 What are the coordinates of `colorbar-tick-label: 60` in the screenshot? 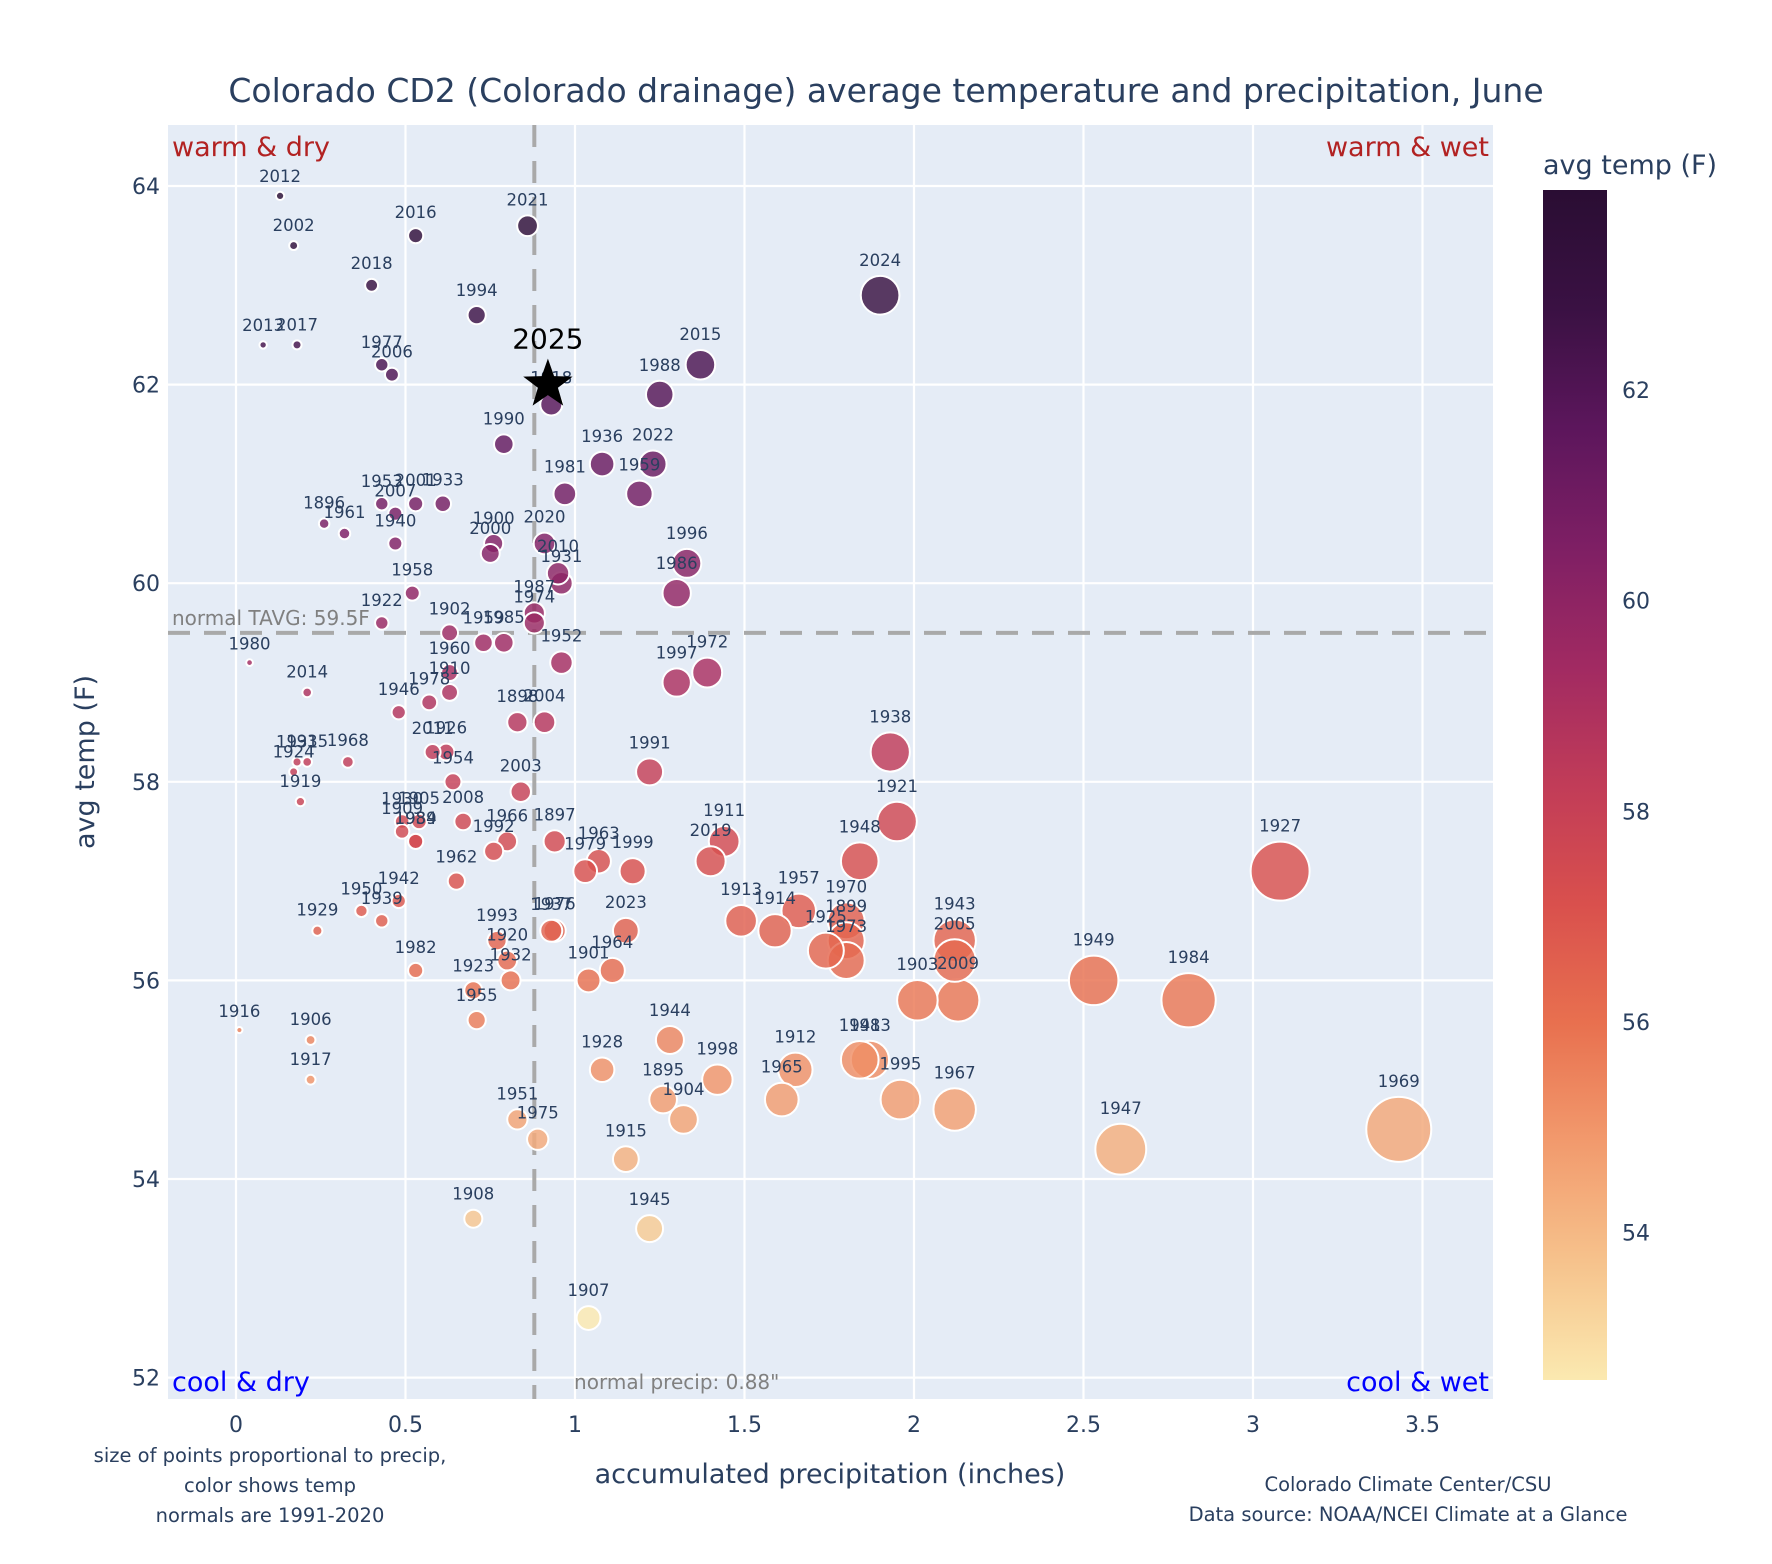 It's located at (1636, 602).